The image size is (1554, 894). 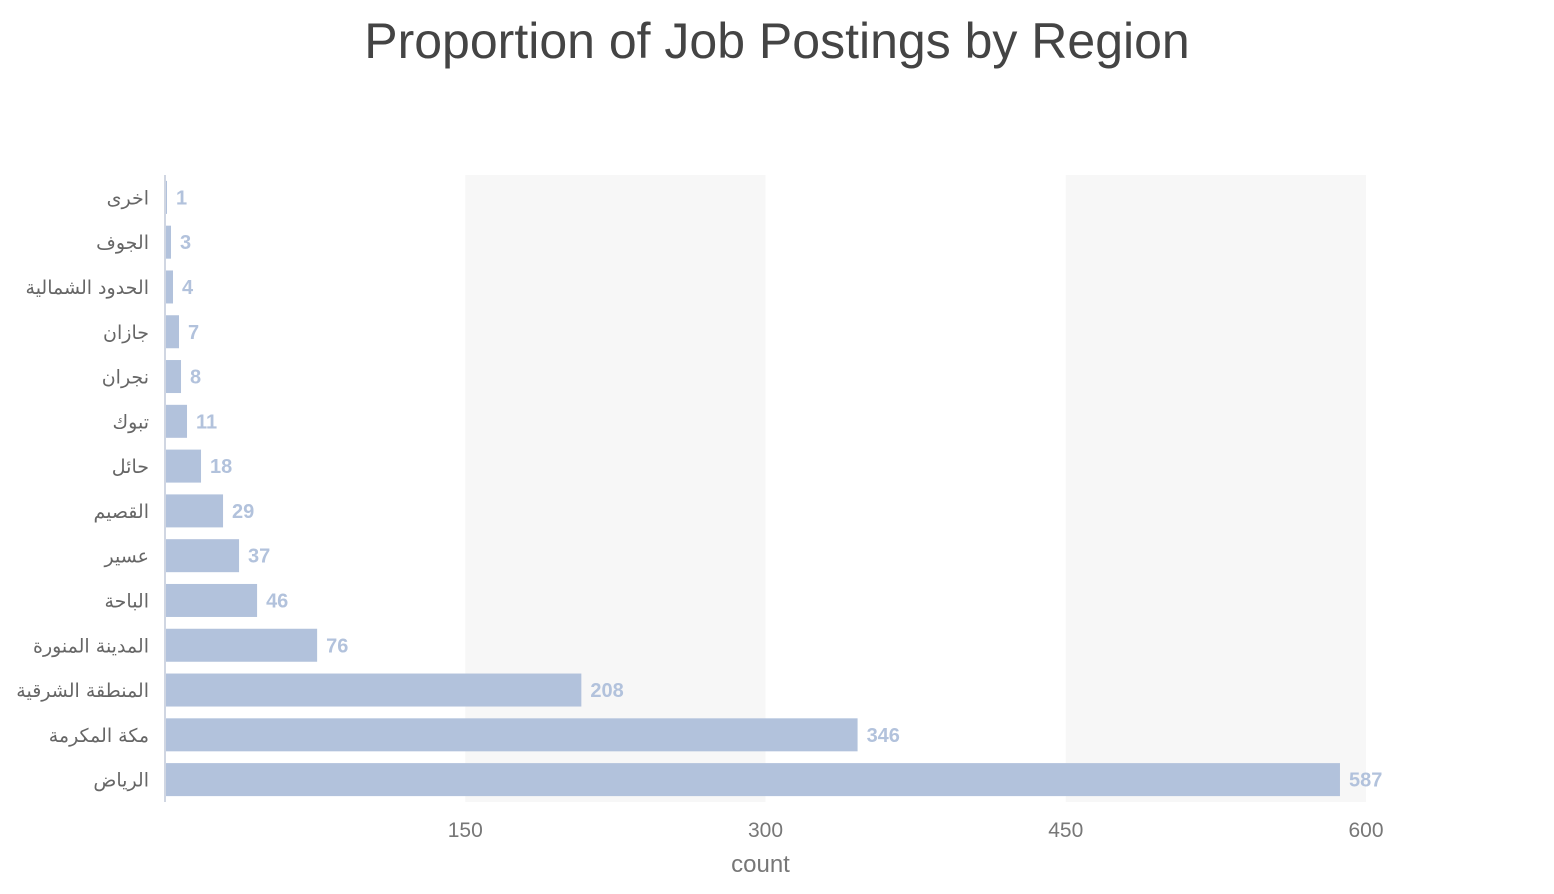 What do you see at coordinates (87, 288) in the screenshot?
I see `category-label: الحدود الشمالية` at bounding box center [87, 288].